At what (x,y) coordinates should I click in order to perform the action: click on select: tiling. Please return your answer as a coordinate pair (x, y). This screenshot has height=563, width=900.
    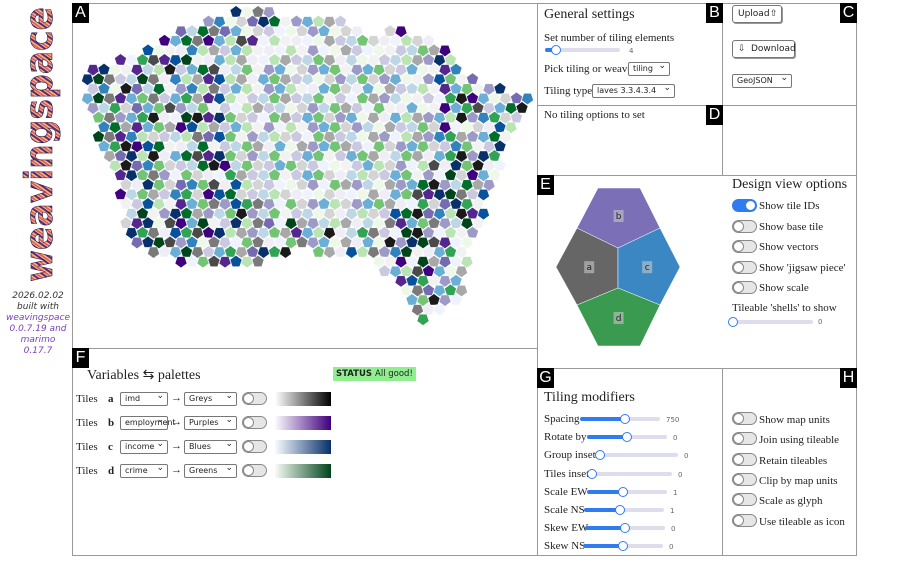
    Looking at the image, I should click on (649, 68).